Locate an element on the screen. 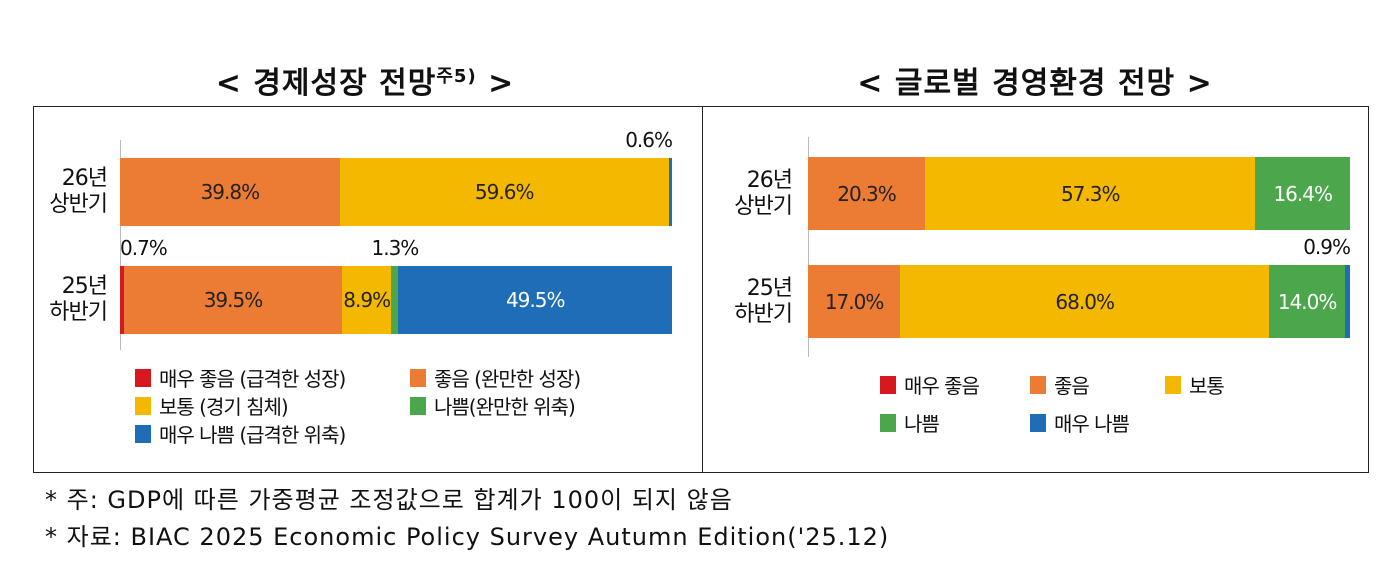 The width and height of the screenshot is (1400, 564). legend-item: 나쁨 is located at coordinates (910, 422).